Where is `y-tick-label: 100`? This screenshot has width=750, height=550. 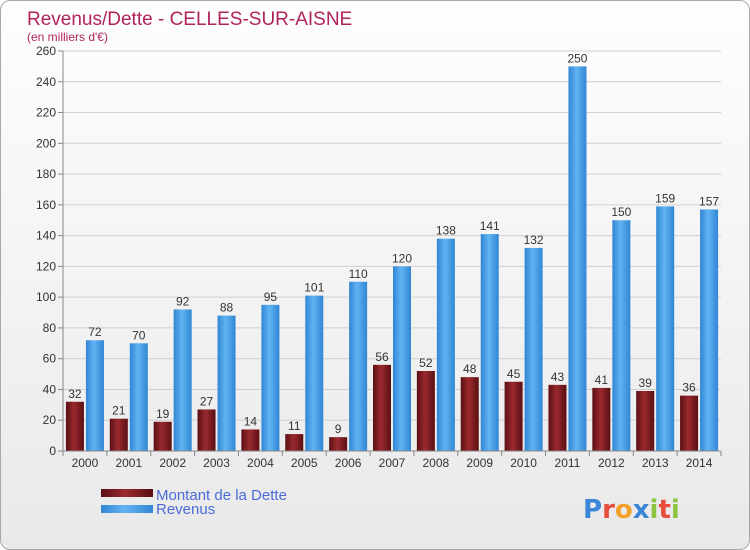 y-tick-label: 100 is located at coordinates (46, 297).